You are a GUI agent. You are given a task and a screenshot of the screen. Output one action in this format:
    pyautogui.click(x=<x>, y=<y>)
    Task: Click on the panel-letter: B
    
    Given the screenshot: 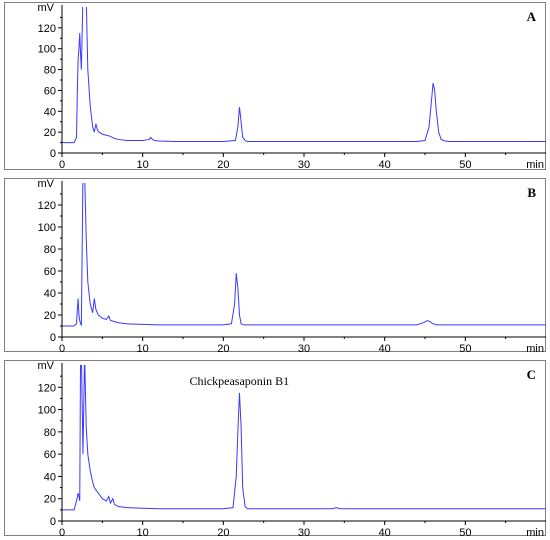 What is the action you would take?
    pyautogui.click(x=531, y=192)
    